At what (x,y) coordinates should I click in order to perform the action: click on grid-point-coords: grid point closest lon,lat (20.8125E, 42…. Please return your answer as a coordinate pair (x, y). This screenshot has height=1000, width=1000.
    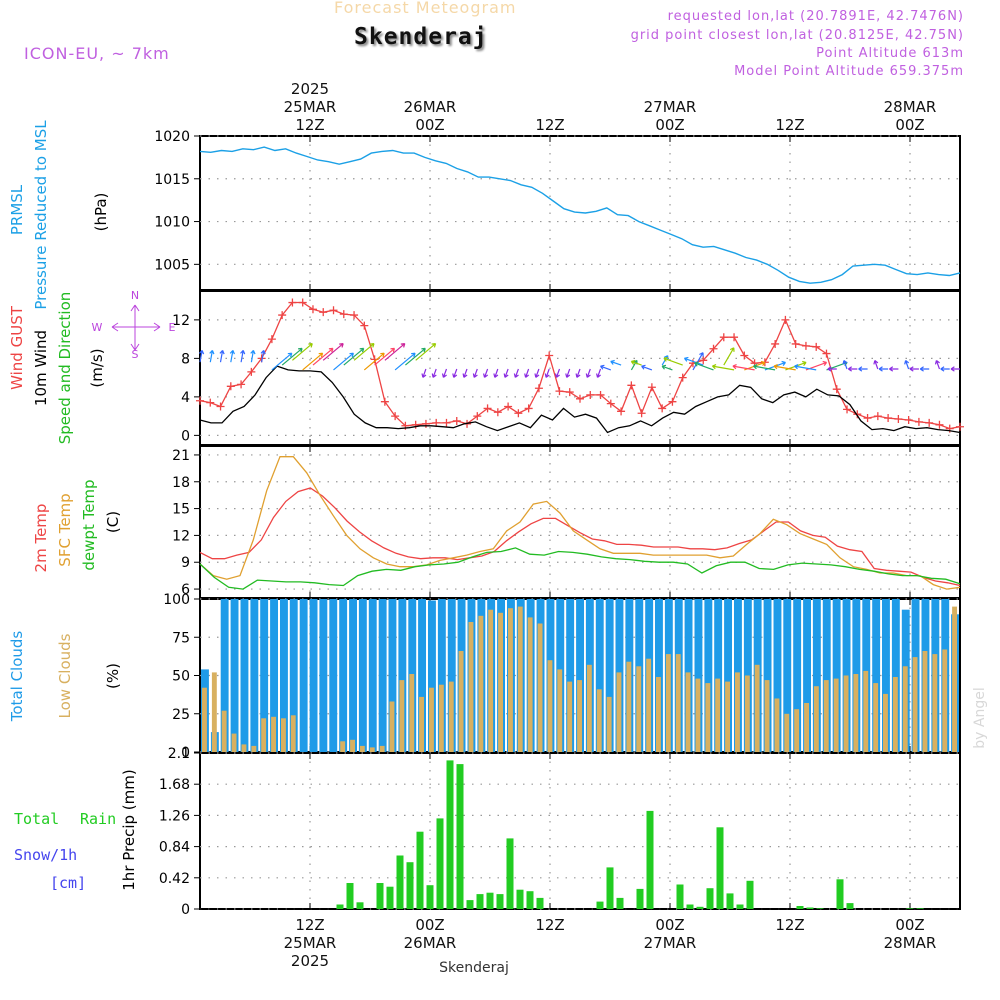
    Looking at the image, I should click on (797, 35).